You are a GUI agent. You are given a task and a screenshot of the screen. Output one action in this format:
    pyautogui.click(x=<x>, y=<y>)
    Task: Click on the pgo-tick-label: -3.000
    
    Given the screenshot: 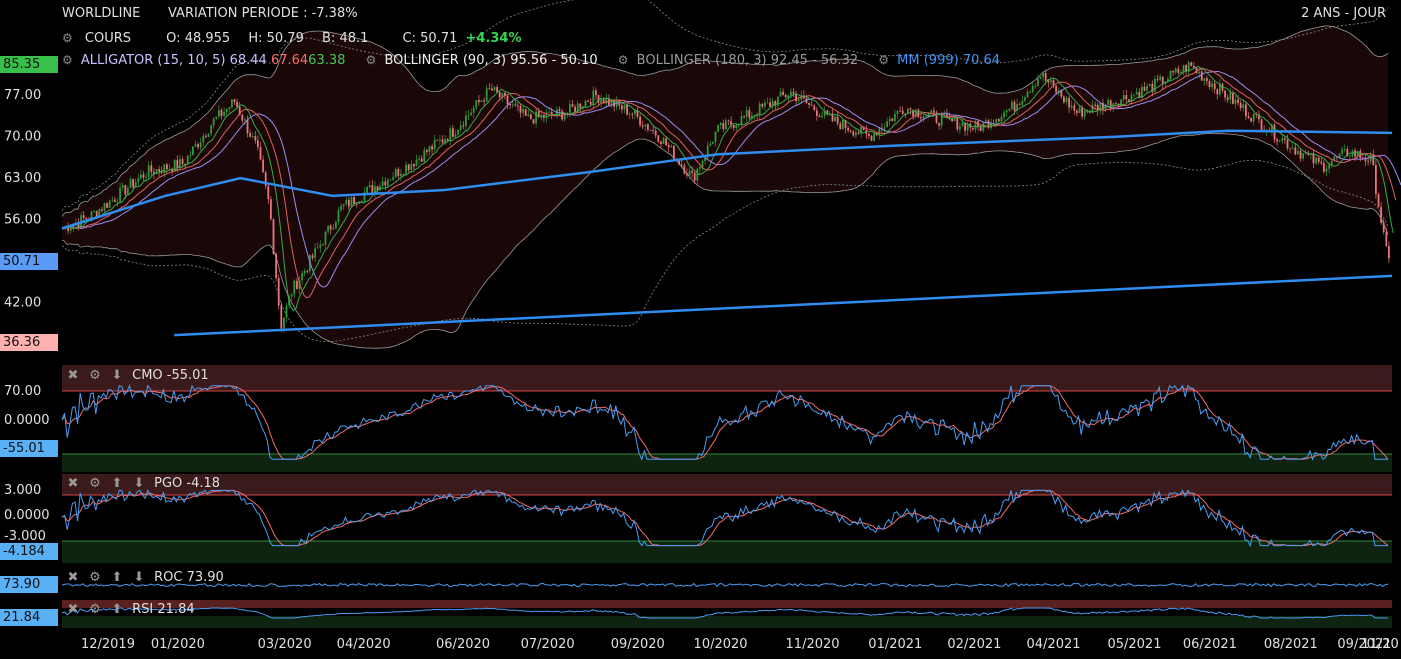 What is the action you would take?
    pyautogui.click(x=25, y=536)
    